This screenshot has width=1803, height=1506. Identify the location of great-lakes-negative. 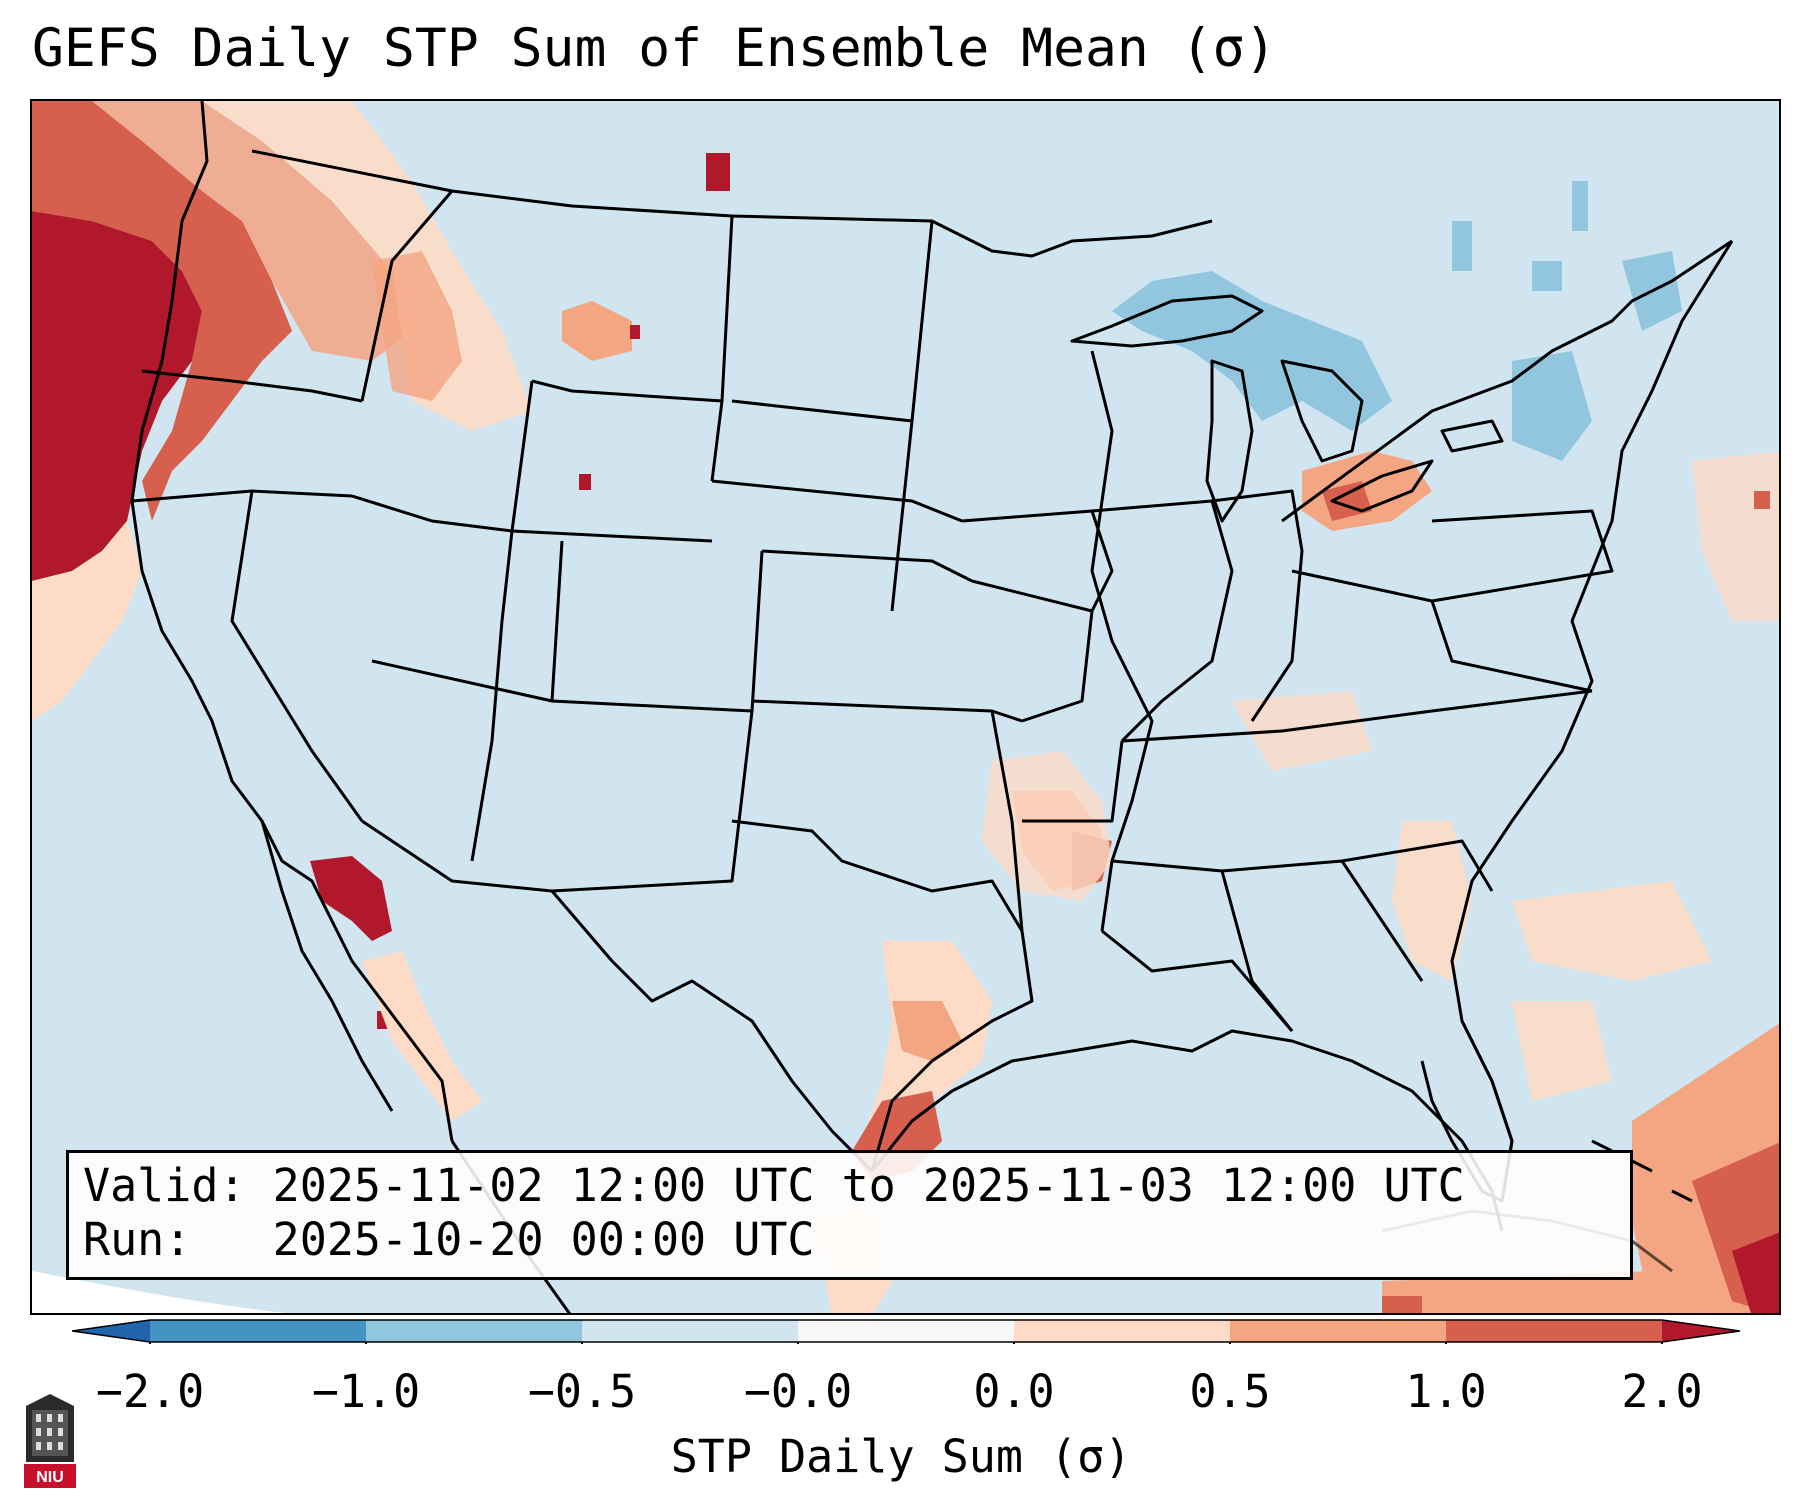
(1252, 351).